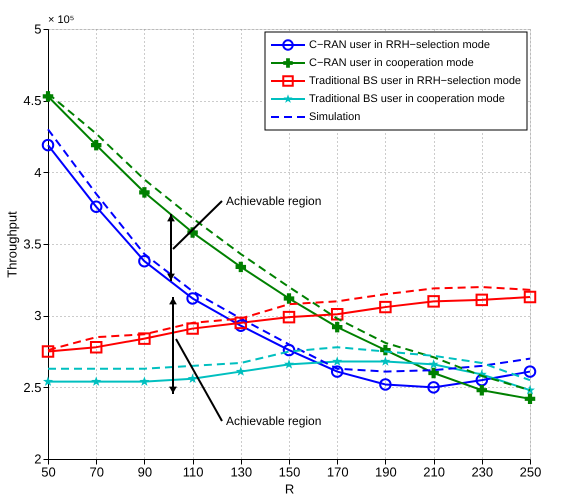 This screenshot has width=566, height=495. I want to click on x-tick-label: 230, so click(482, 472).